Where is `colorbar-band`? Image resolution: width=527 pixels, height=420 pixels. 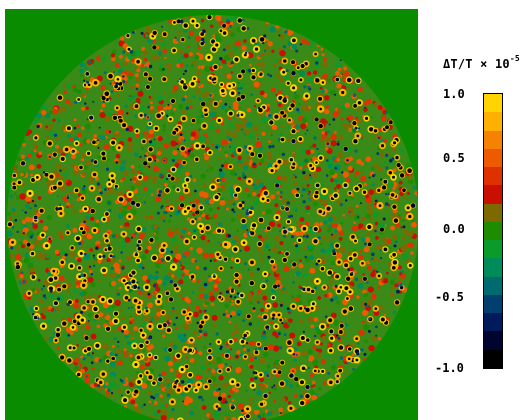 colorbar-band is located at coordinates (493, 249).